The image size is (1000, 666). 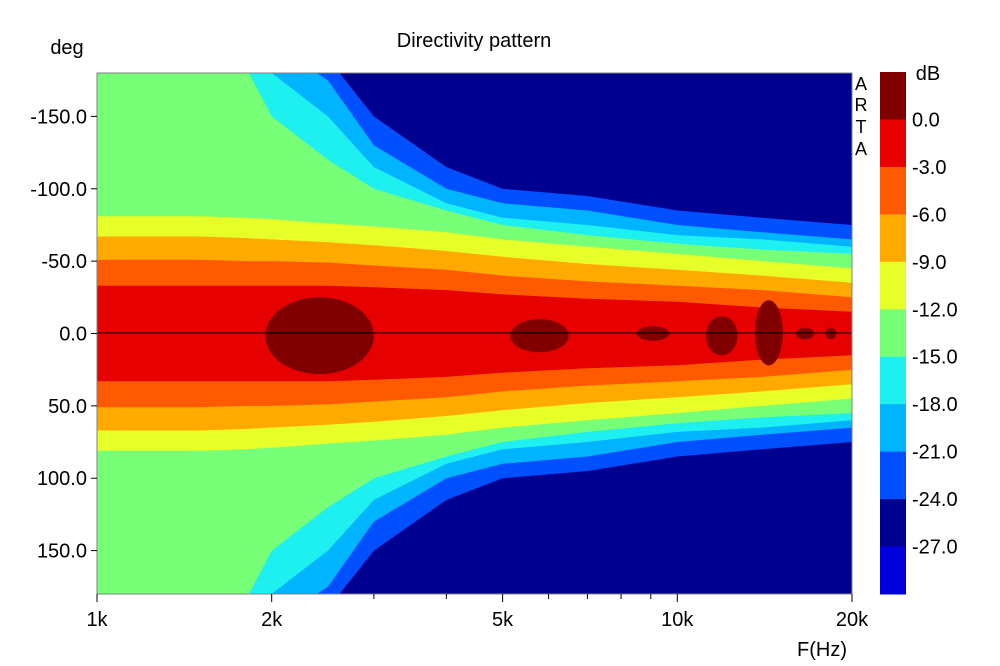 What do you see at coordinates (928, 74) in the screenshot?
I see `colorbar-unit: dB` at bounding box center [928, 74].